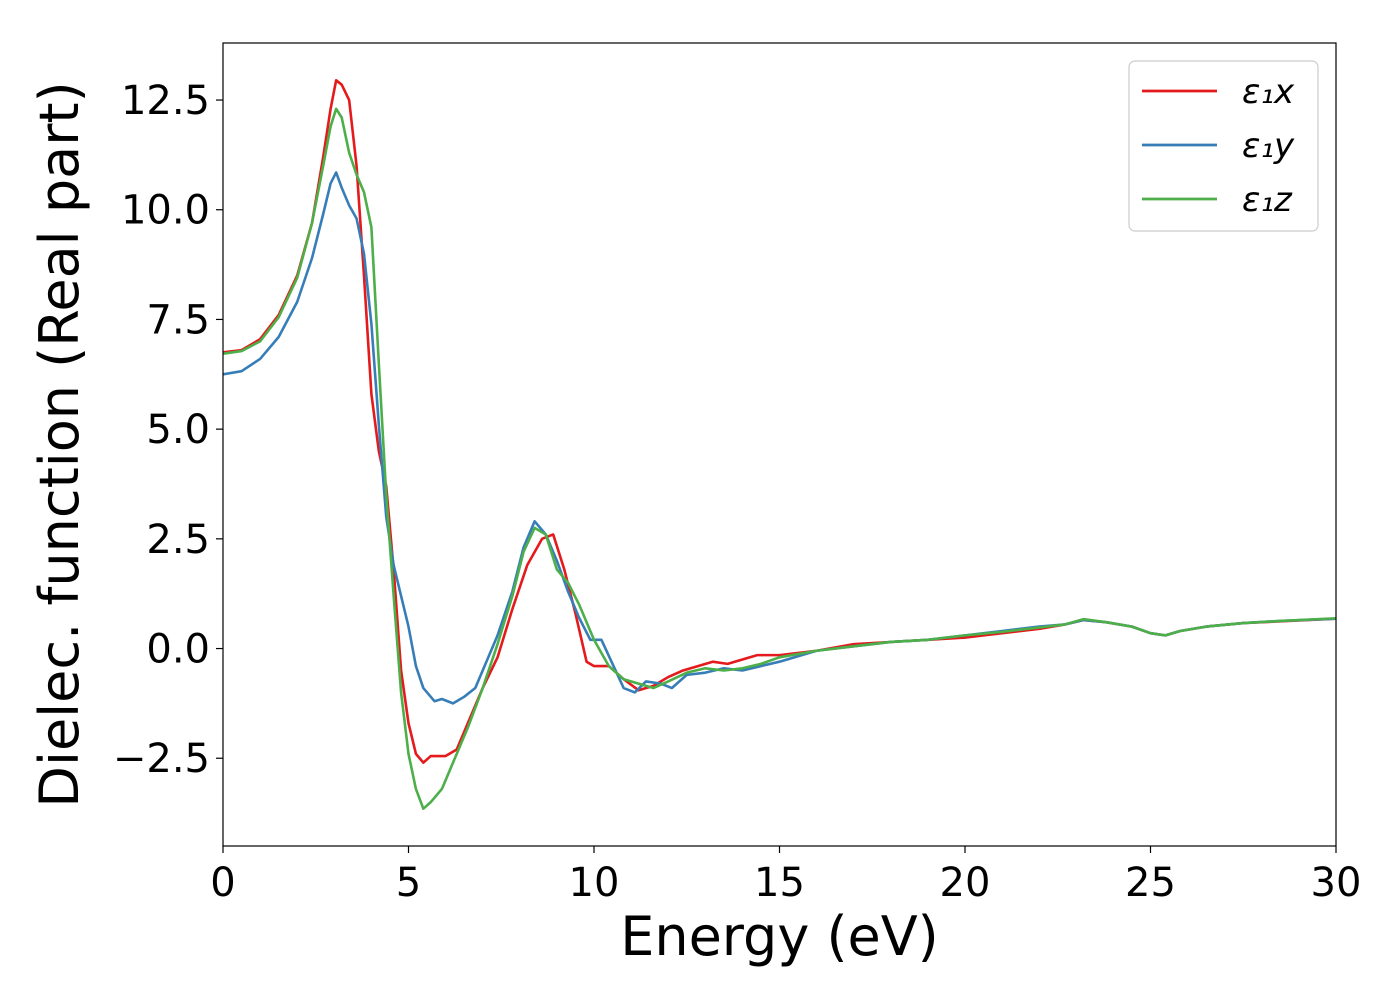  I want to click on y-tick-label: 0.0, so click(178, 650).